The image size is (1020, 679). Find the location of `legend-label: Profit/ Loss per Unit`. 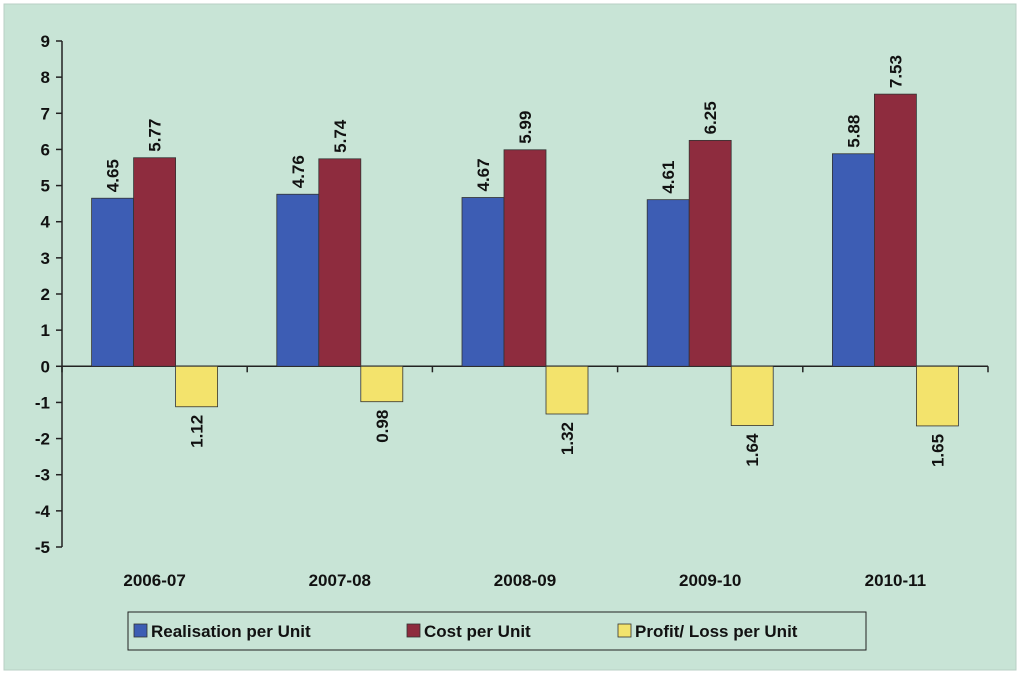

legend-label: Profit/ Loss per Unit is located at coordinates (716, 631).